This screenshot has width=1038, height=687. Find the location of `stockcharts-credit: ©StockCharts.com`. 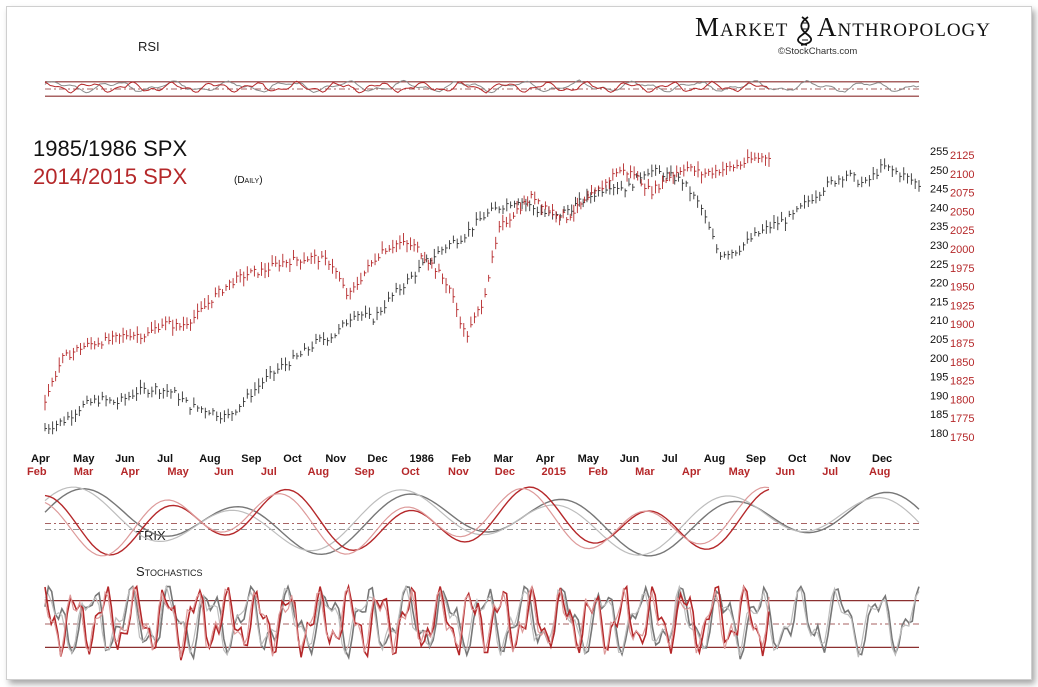

stockcharts-credit: ©StockCharts.com is located at coordinates (817, 51).